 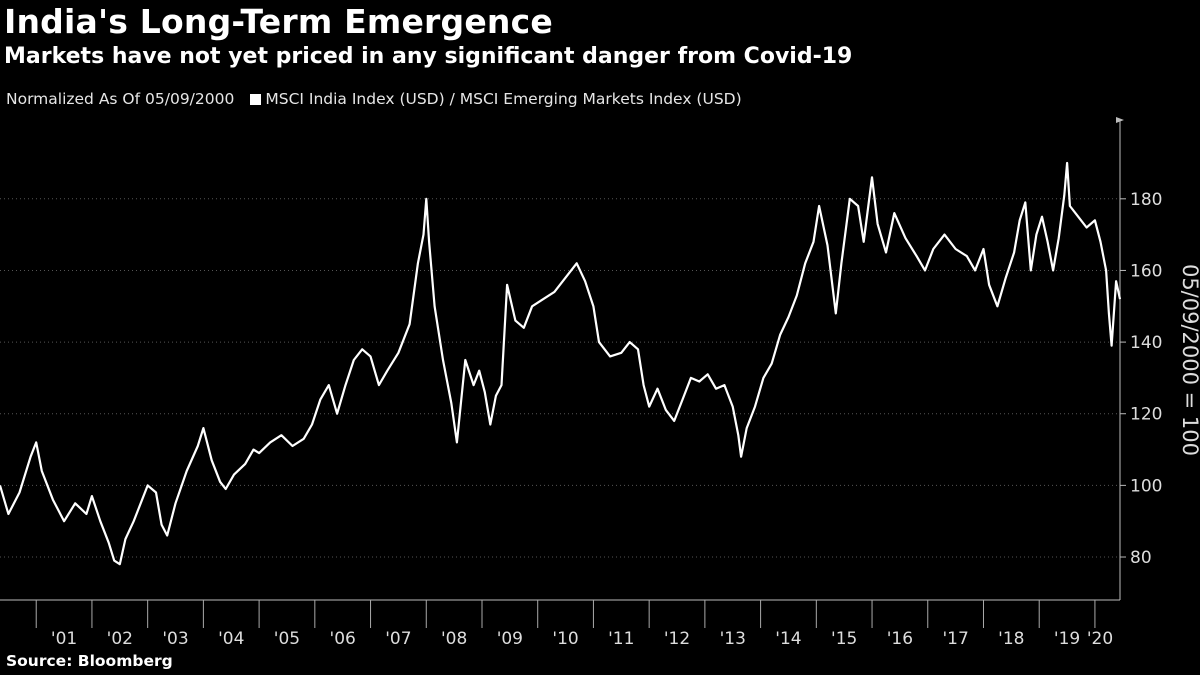 I want to click on y-tick-label: 80, so click(x=1141, y=558).